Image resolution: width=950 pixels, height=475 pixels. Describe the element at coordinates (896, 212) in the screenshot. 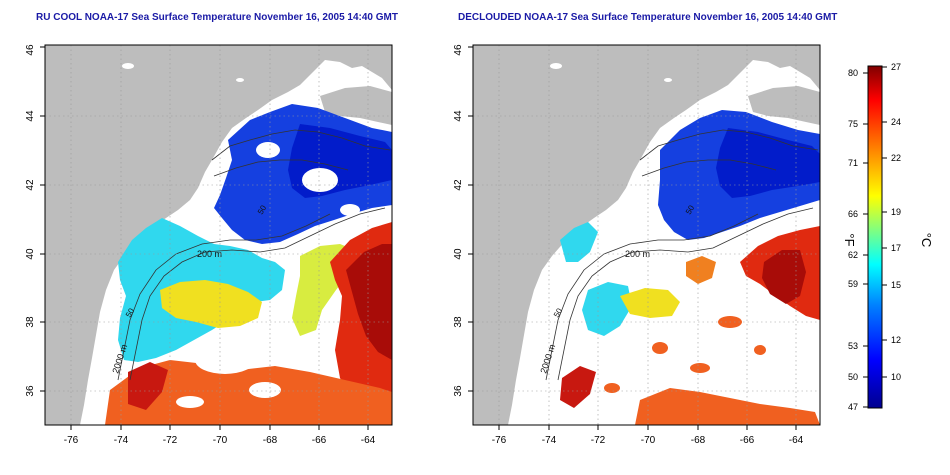

I see `colorbar-c-19: 19` at that location.